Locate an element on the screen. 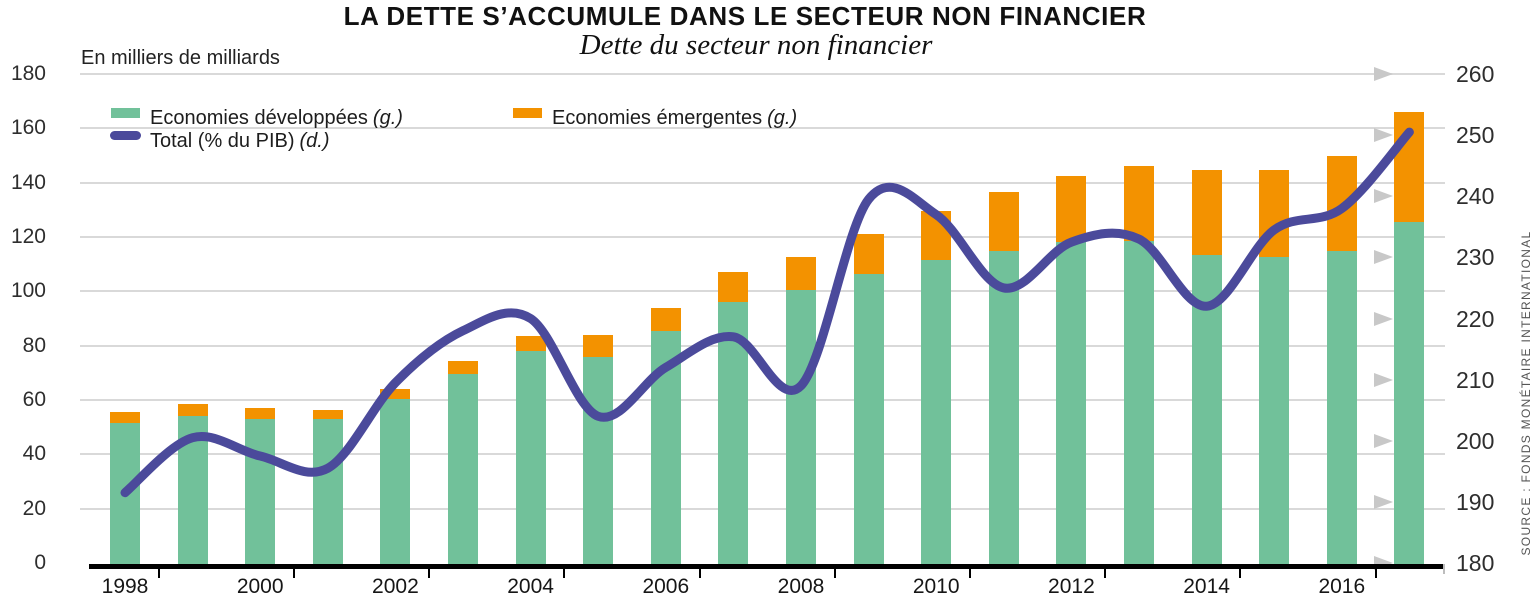  right-axis-tick-210: 210 is located at coordinates (1475, 379).